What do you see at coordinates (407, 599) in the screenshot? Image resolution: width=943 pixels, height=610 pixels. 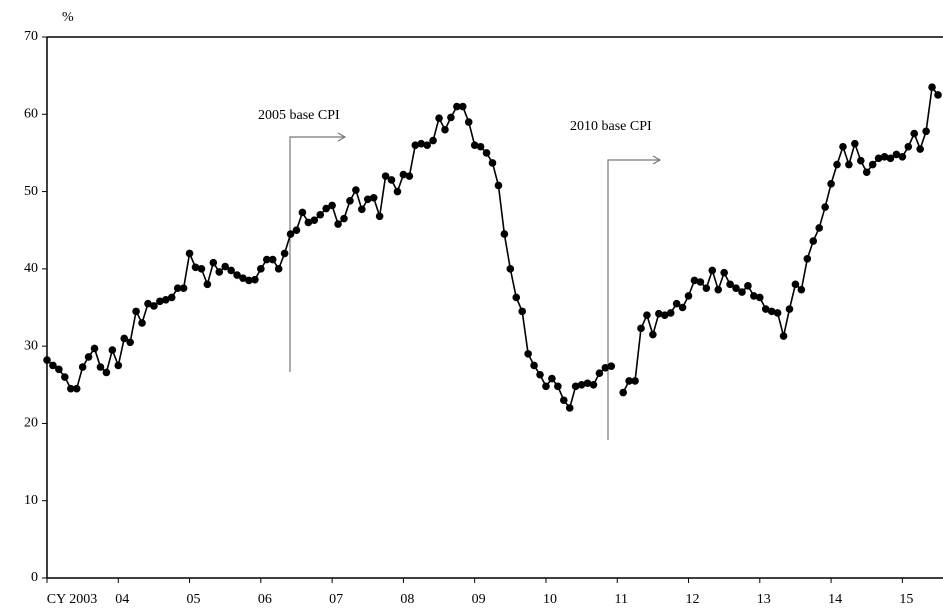 I see `x-tick-label: 08` at bounding box center [407, 599].